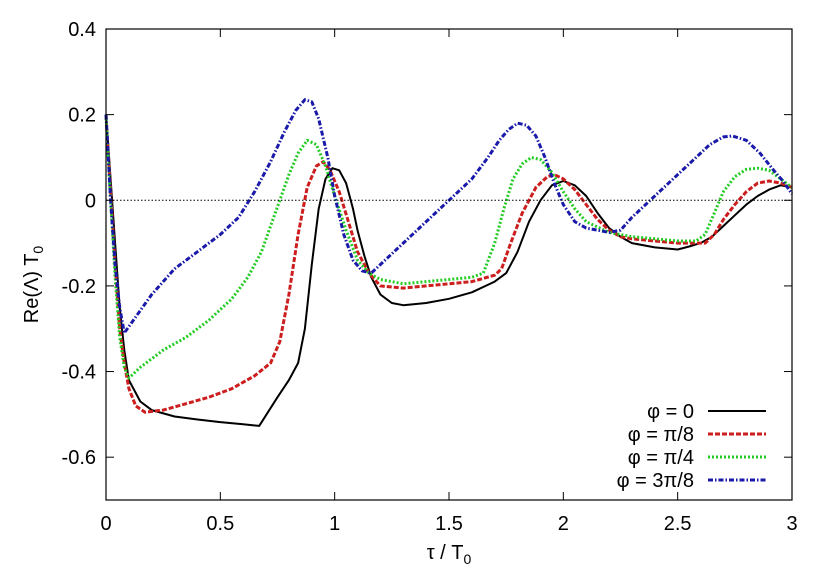 The image size is (830, 581). What do you see at coordinates (82, 30) in the screenshot?
I see `y-tick-label: 0.4` at bounding box center [82, 30].